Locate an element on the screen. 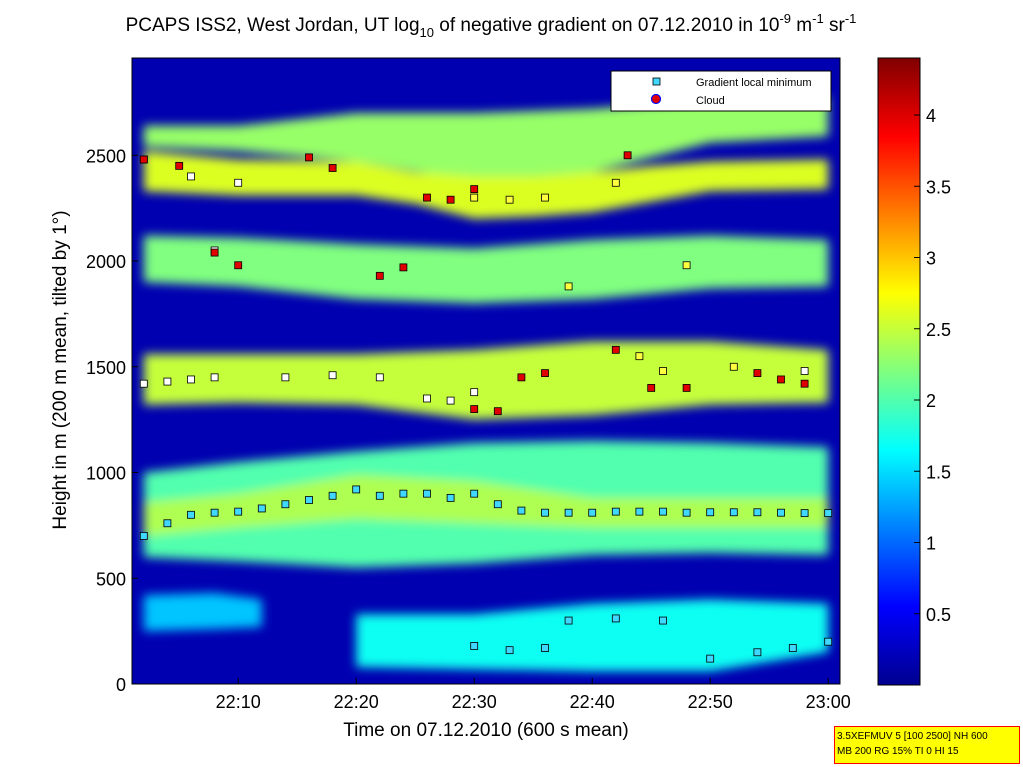  legend-marker-gradient-min is located at coordinates (656, 81).